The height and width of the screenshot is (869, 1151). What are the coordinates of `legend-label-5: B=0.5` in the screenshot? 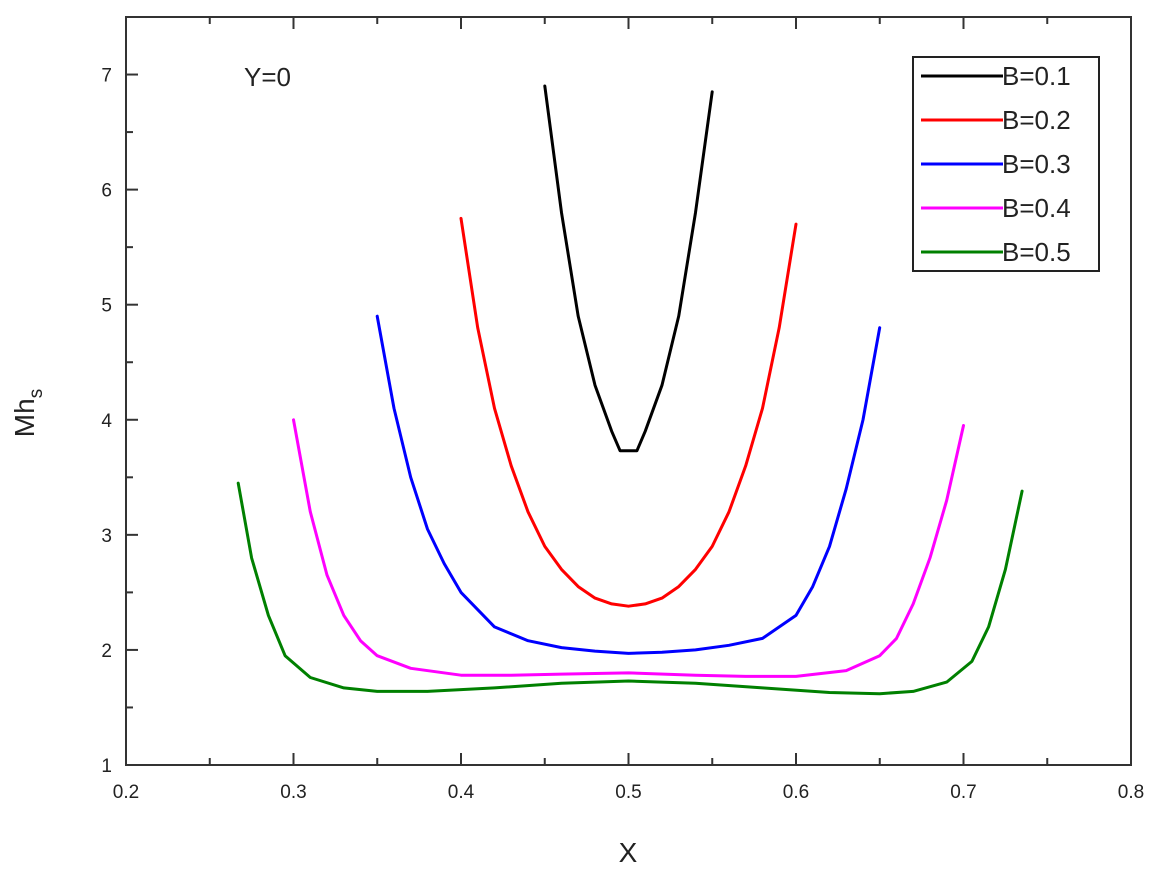 It's located at (1036, 252).